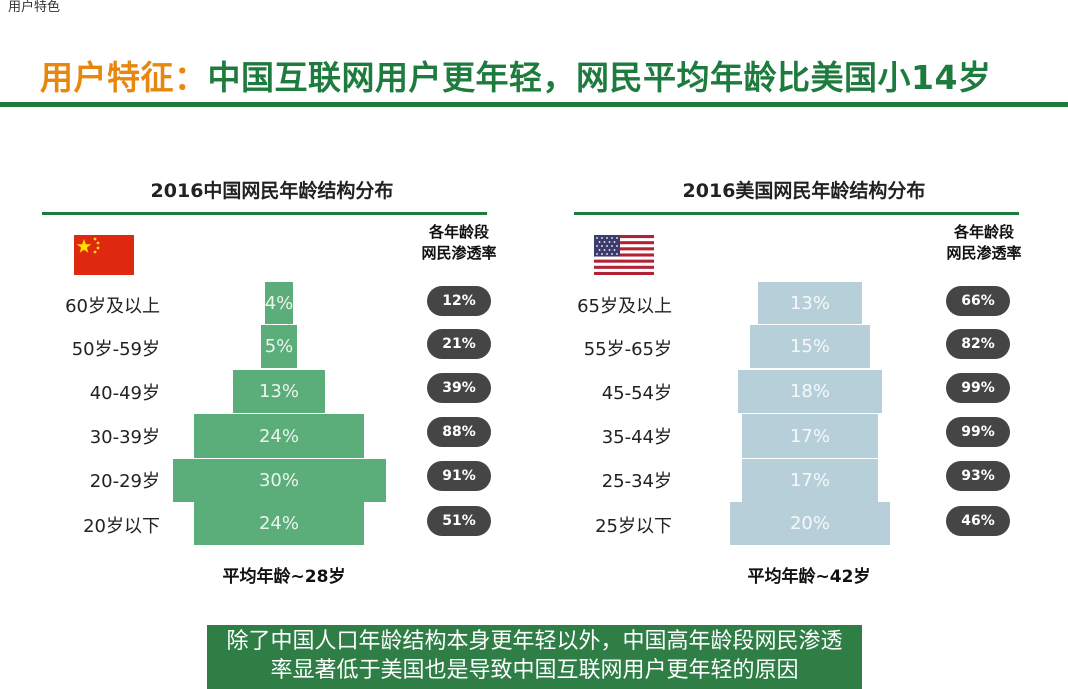  Describe the element at coordinates (459, 476) in the screenshot. I see `penetration-badge: 91%` at that location.